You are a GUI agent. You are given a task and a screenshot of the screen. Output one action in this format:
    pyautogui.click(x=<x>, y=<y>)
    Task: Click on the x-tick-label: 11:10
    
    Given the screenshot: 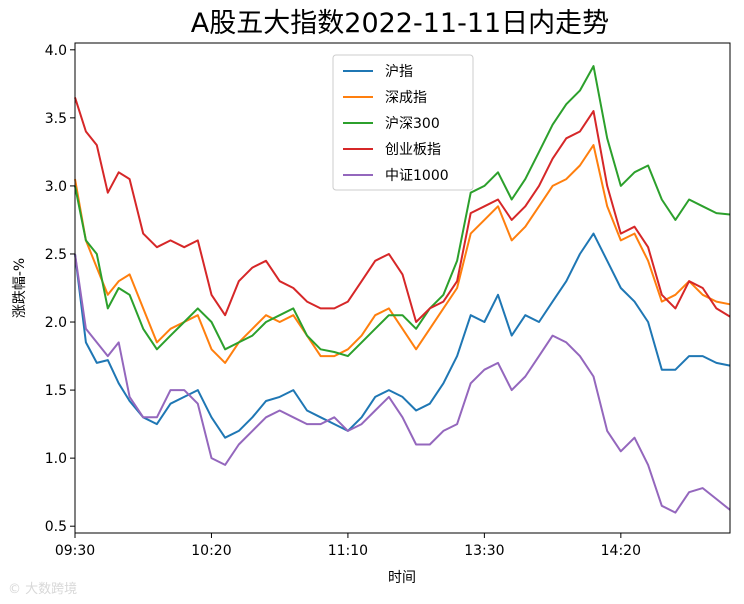 What is the action you would take?
    pyautogui.click(x=348, y=551)
    